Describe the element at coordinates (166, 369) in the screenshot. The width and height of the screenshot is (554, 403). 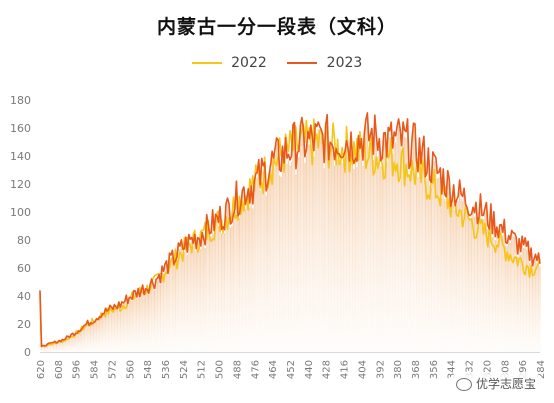
I see `x-tick-label: 536` at that location.